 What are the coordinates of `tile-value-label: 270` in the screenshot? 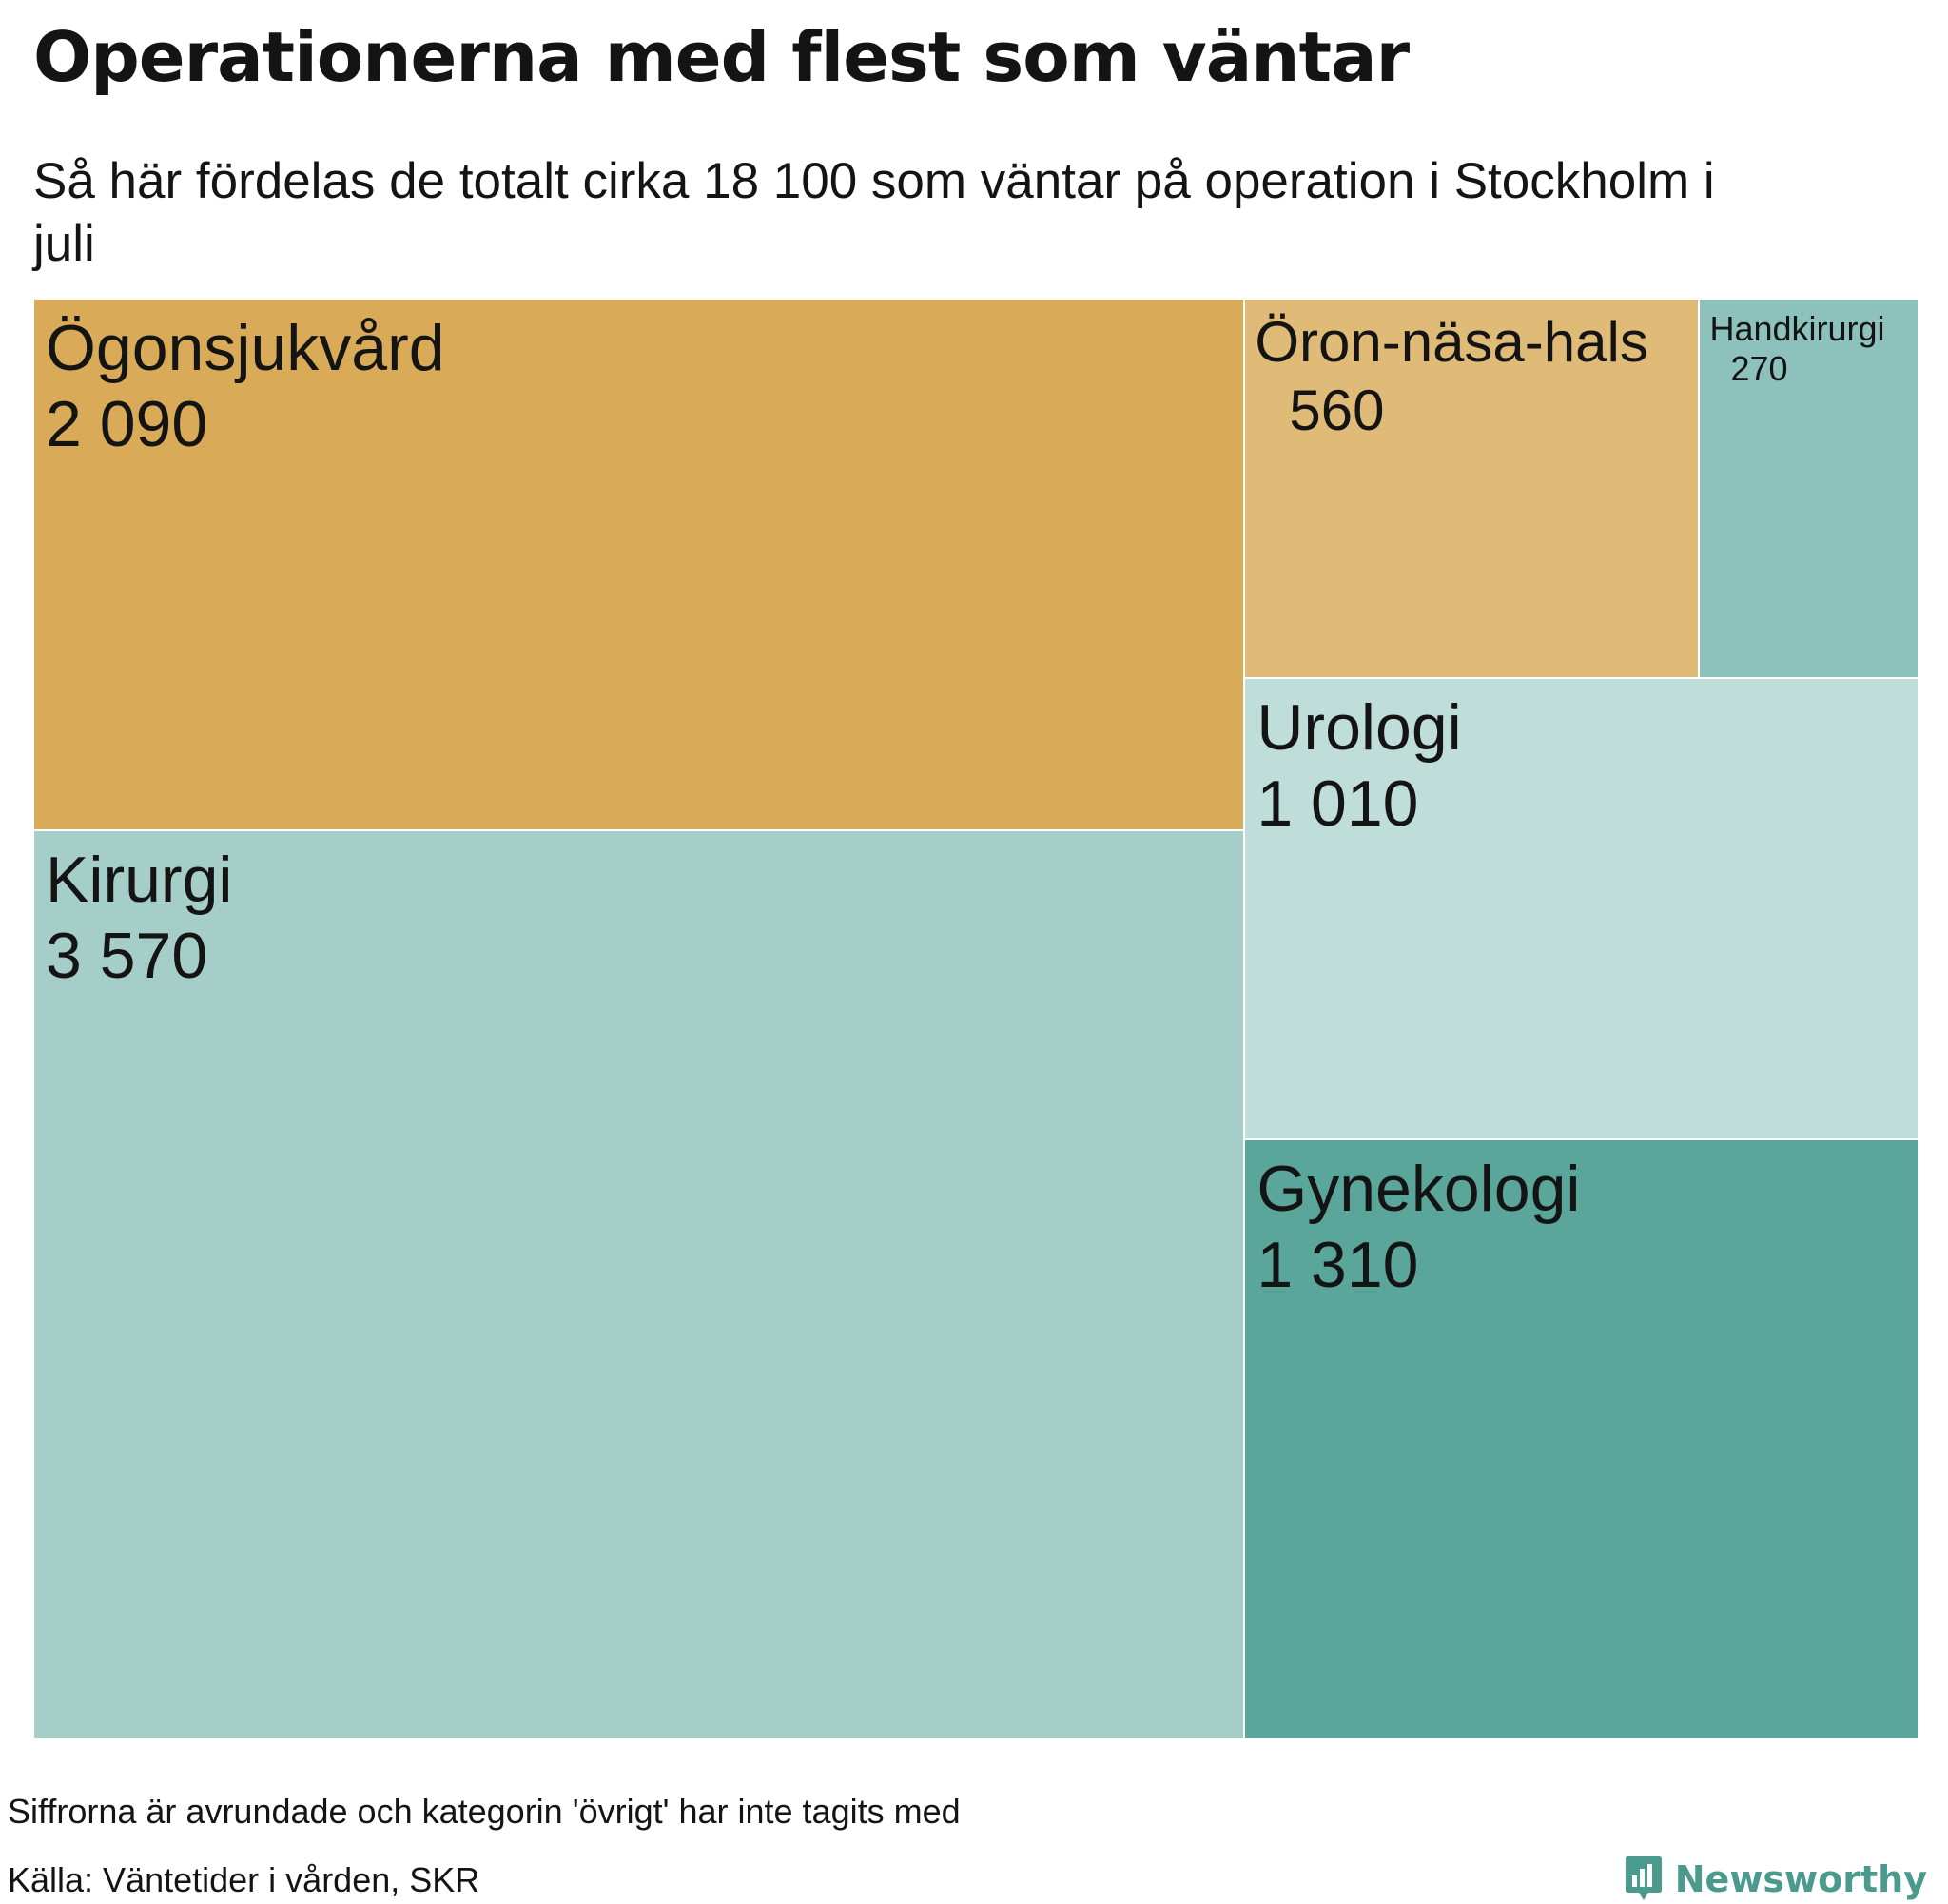 It's located at (1759, 368).